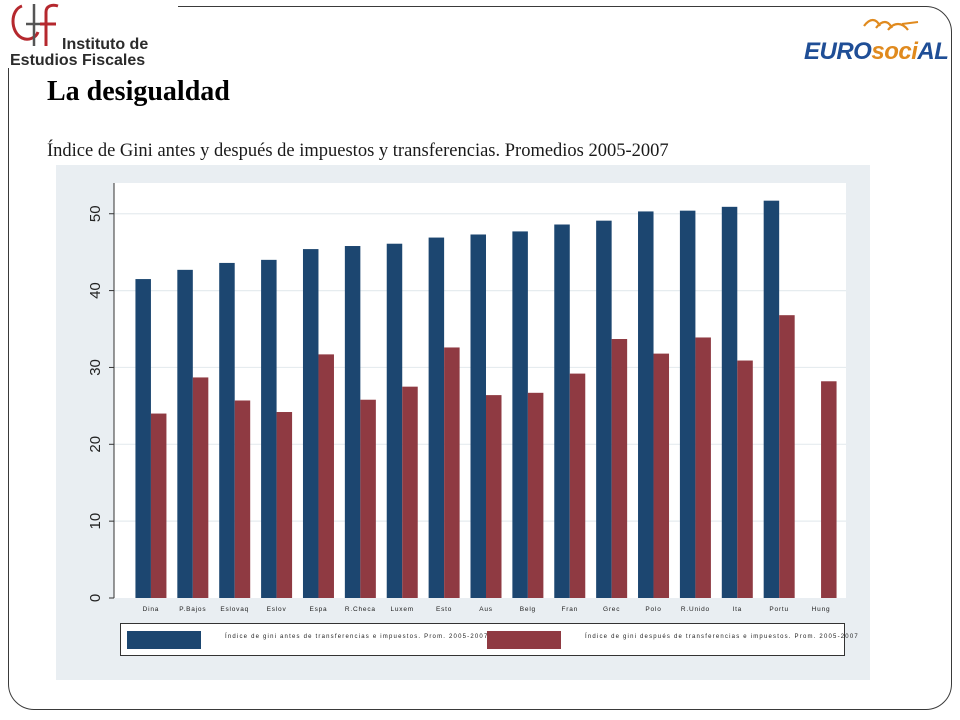 Image resolution: width=960 pixels, height=720 pixels. Describe the element at coordinates (35, 24) in the screenshot. I see `ief-logo-mark-icon` at that location.